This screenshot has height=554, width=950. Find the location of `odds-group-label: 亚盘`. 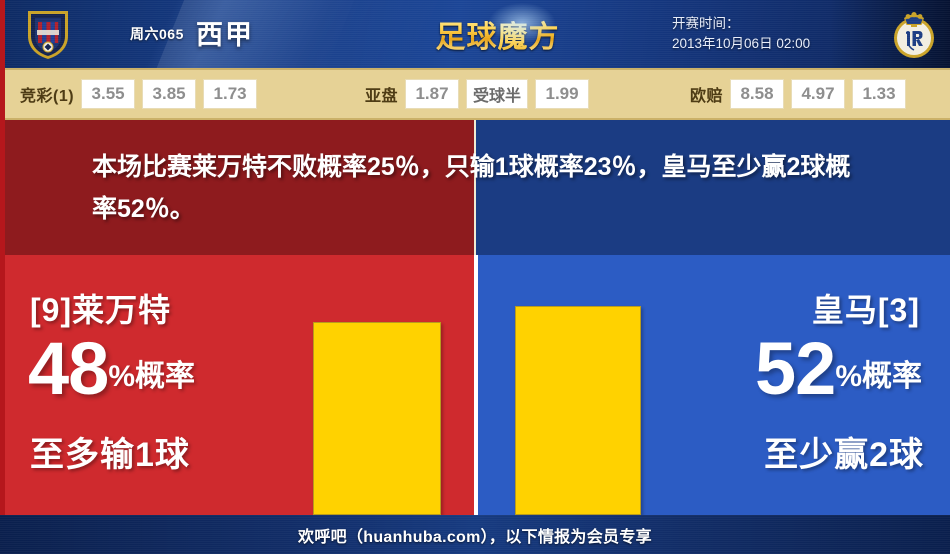

odds-group-label: 亚盘 is located at coordinates (382, 96).